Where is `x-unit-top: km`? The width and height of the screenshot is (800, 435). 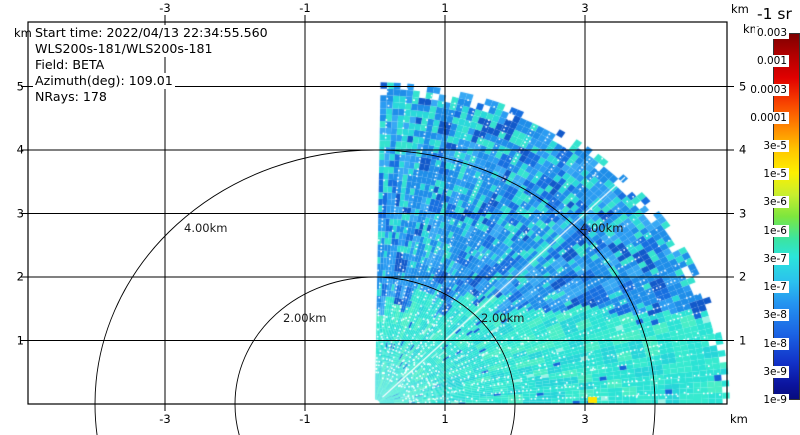 x-unit-top: km is located at coordinates (740, 9).